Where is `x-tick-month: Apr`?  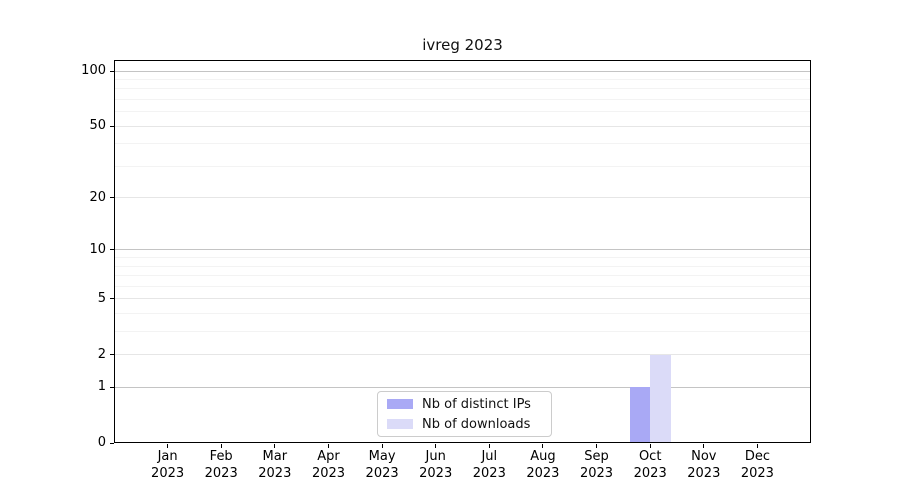
x-tick-month: Apr is located at coordinates (328, 456).